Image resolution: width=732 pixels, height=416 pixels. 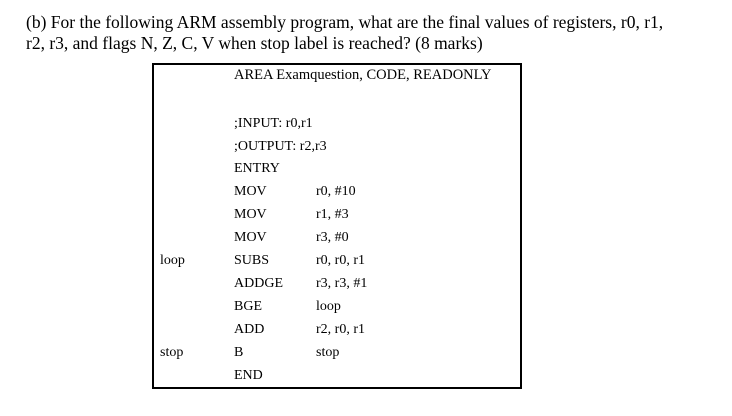 What do you see at coordinates (328, 352) in the screenshot?
I see `instruction-args: stop` at bounding box center [328, 352].